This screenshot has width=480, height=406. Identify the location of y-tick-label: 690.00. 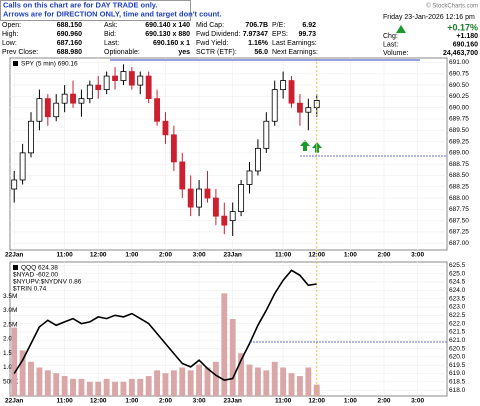
(459, 107).